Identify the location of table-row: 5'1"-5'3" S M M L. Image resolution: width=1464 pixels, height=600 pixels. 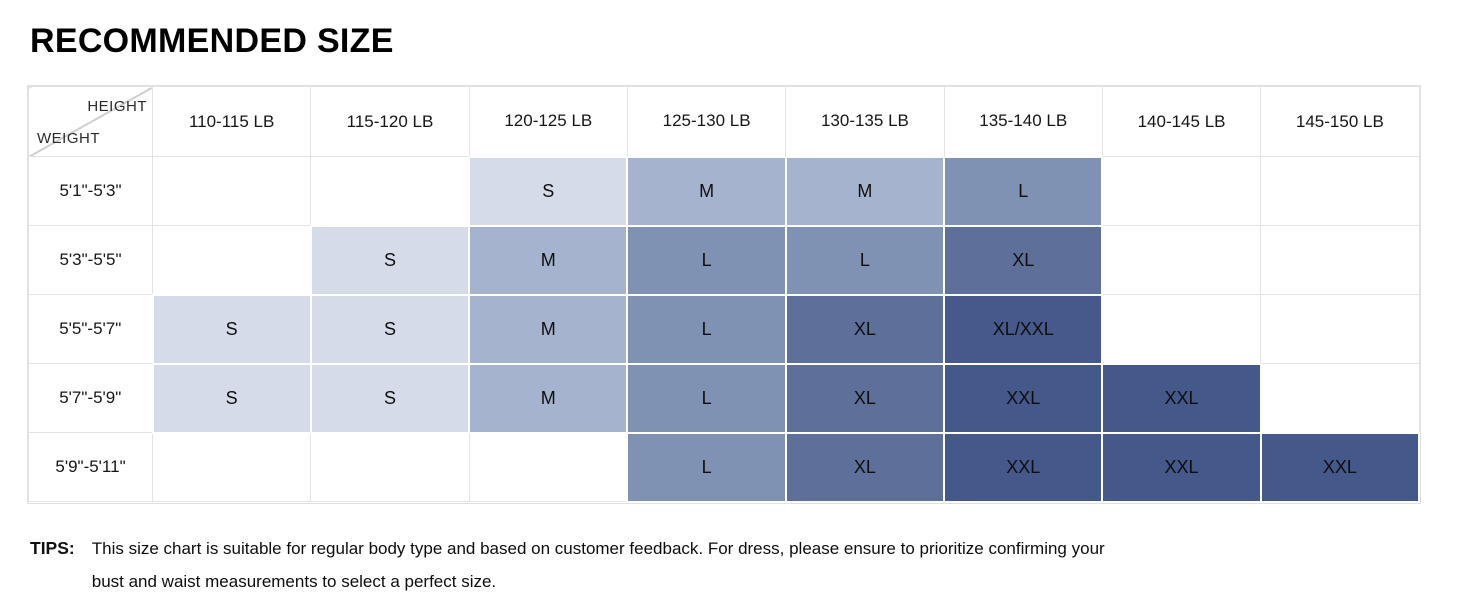
(724, 191).